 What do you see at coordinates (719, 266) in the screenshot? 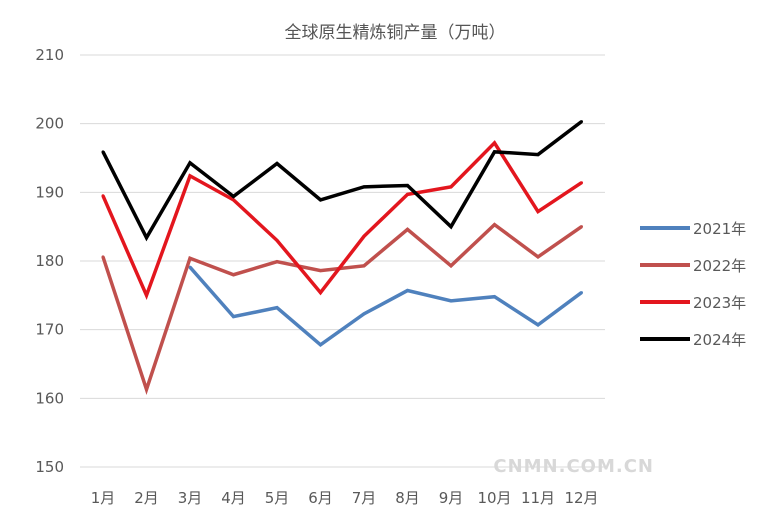
I see `legend-label: 2022年` at bounding box center [719, 266].